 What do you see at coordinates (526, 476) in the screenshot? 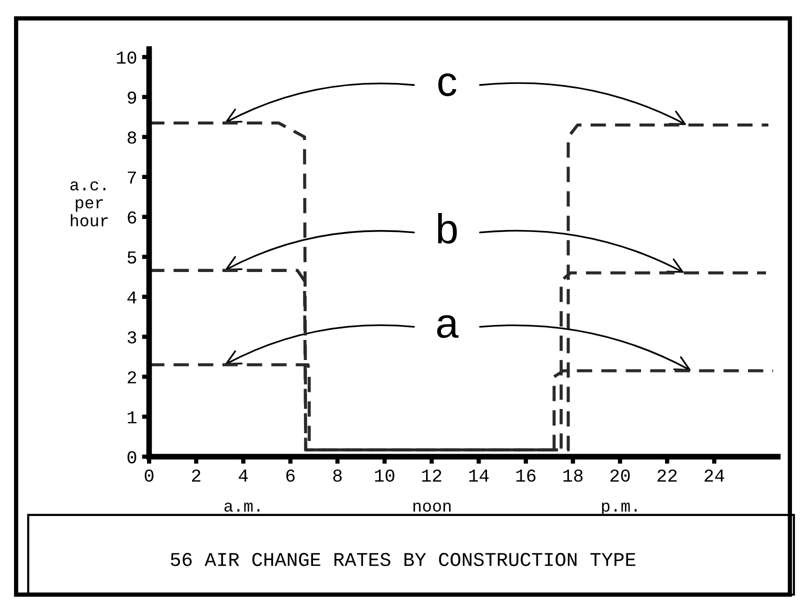
I see `x-tick-label: 16` at bounding box center [526, 476].